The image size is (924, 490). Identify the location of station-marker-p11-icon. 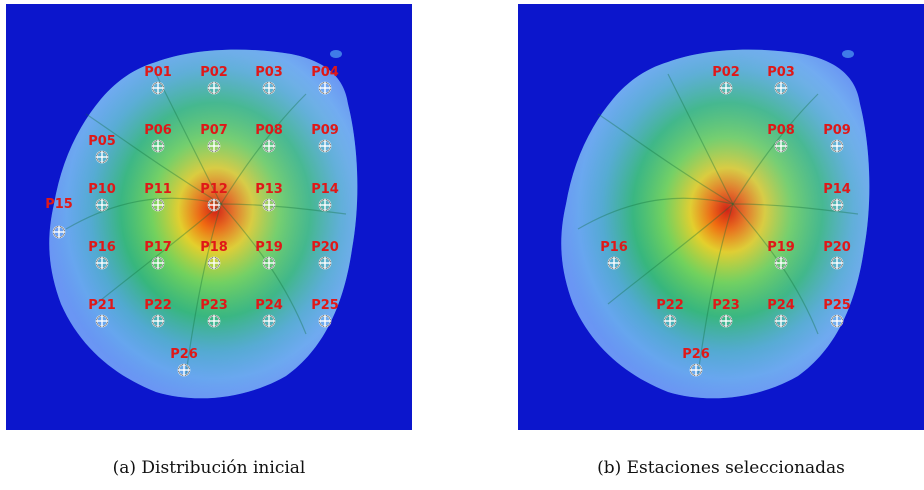
(158, 205).